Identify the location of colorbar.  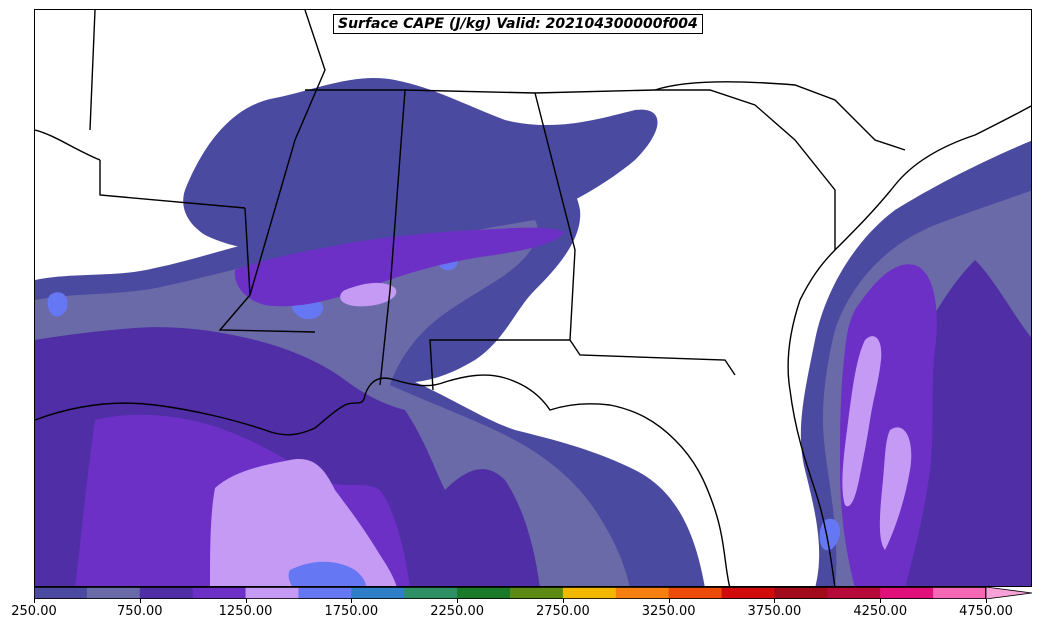
(533, 593).